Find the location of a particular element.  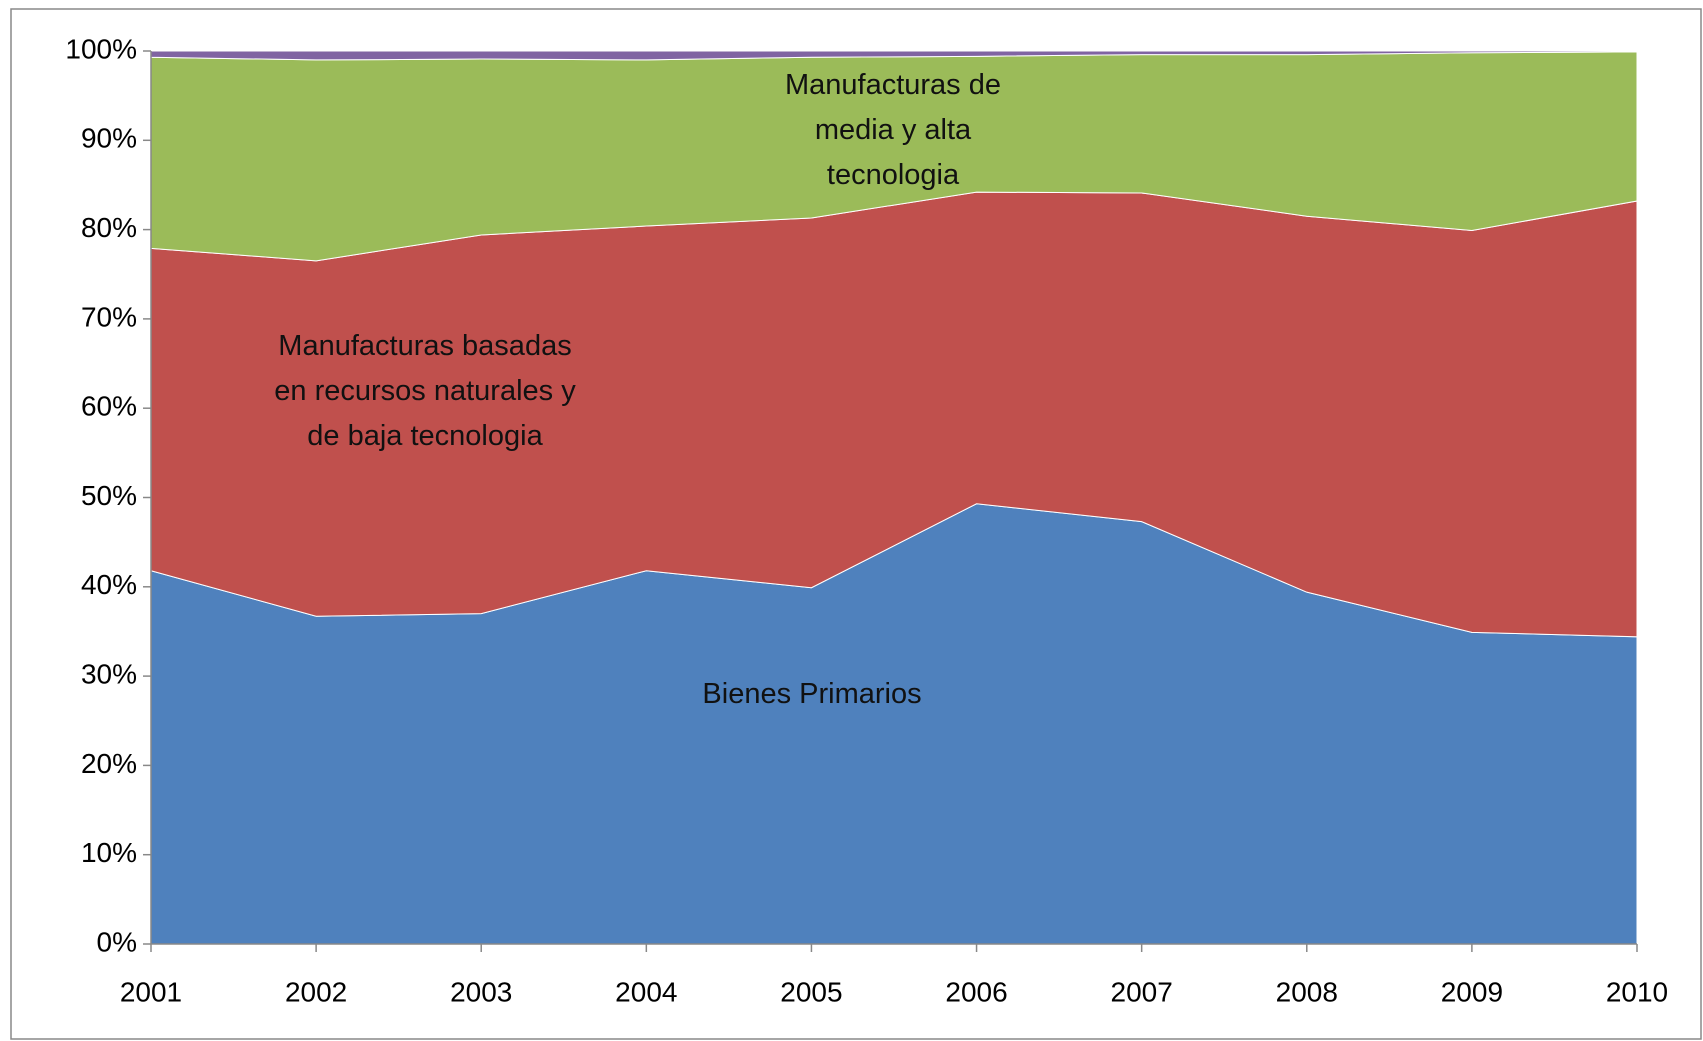

y-tick-label: 40% is located at coordinates (109, 584).